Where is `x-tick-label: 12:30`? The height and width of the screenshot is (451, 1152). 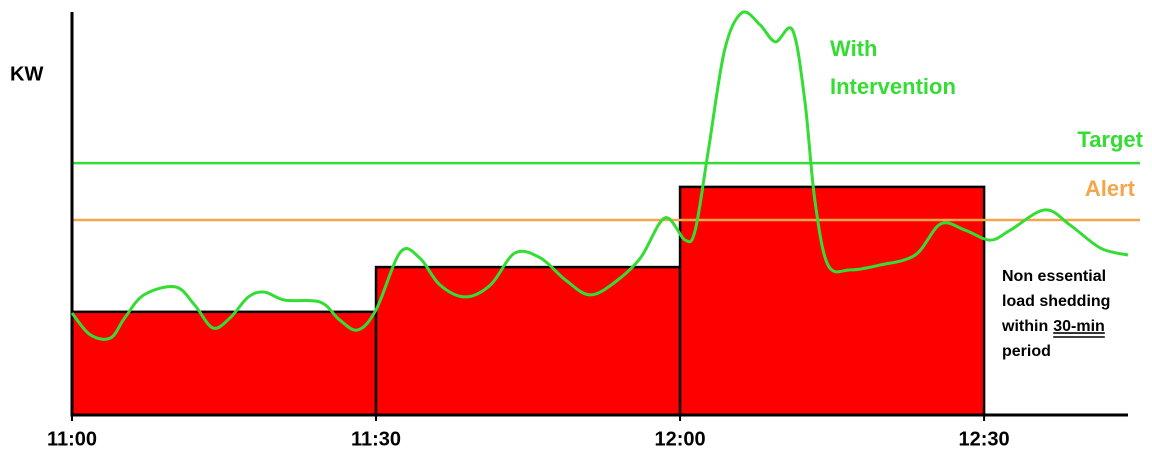
x-tick-label: 12:30 is located at coordinates (984, 439).